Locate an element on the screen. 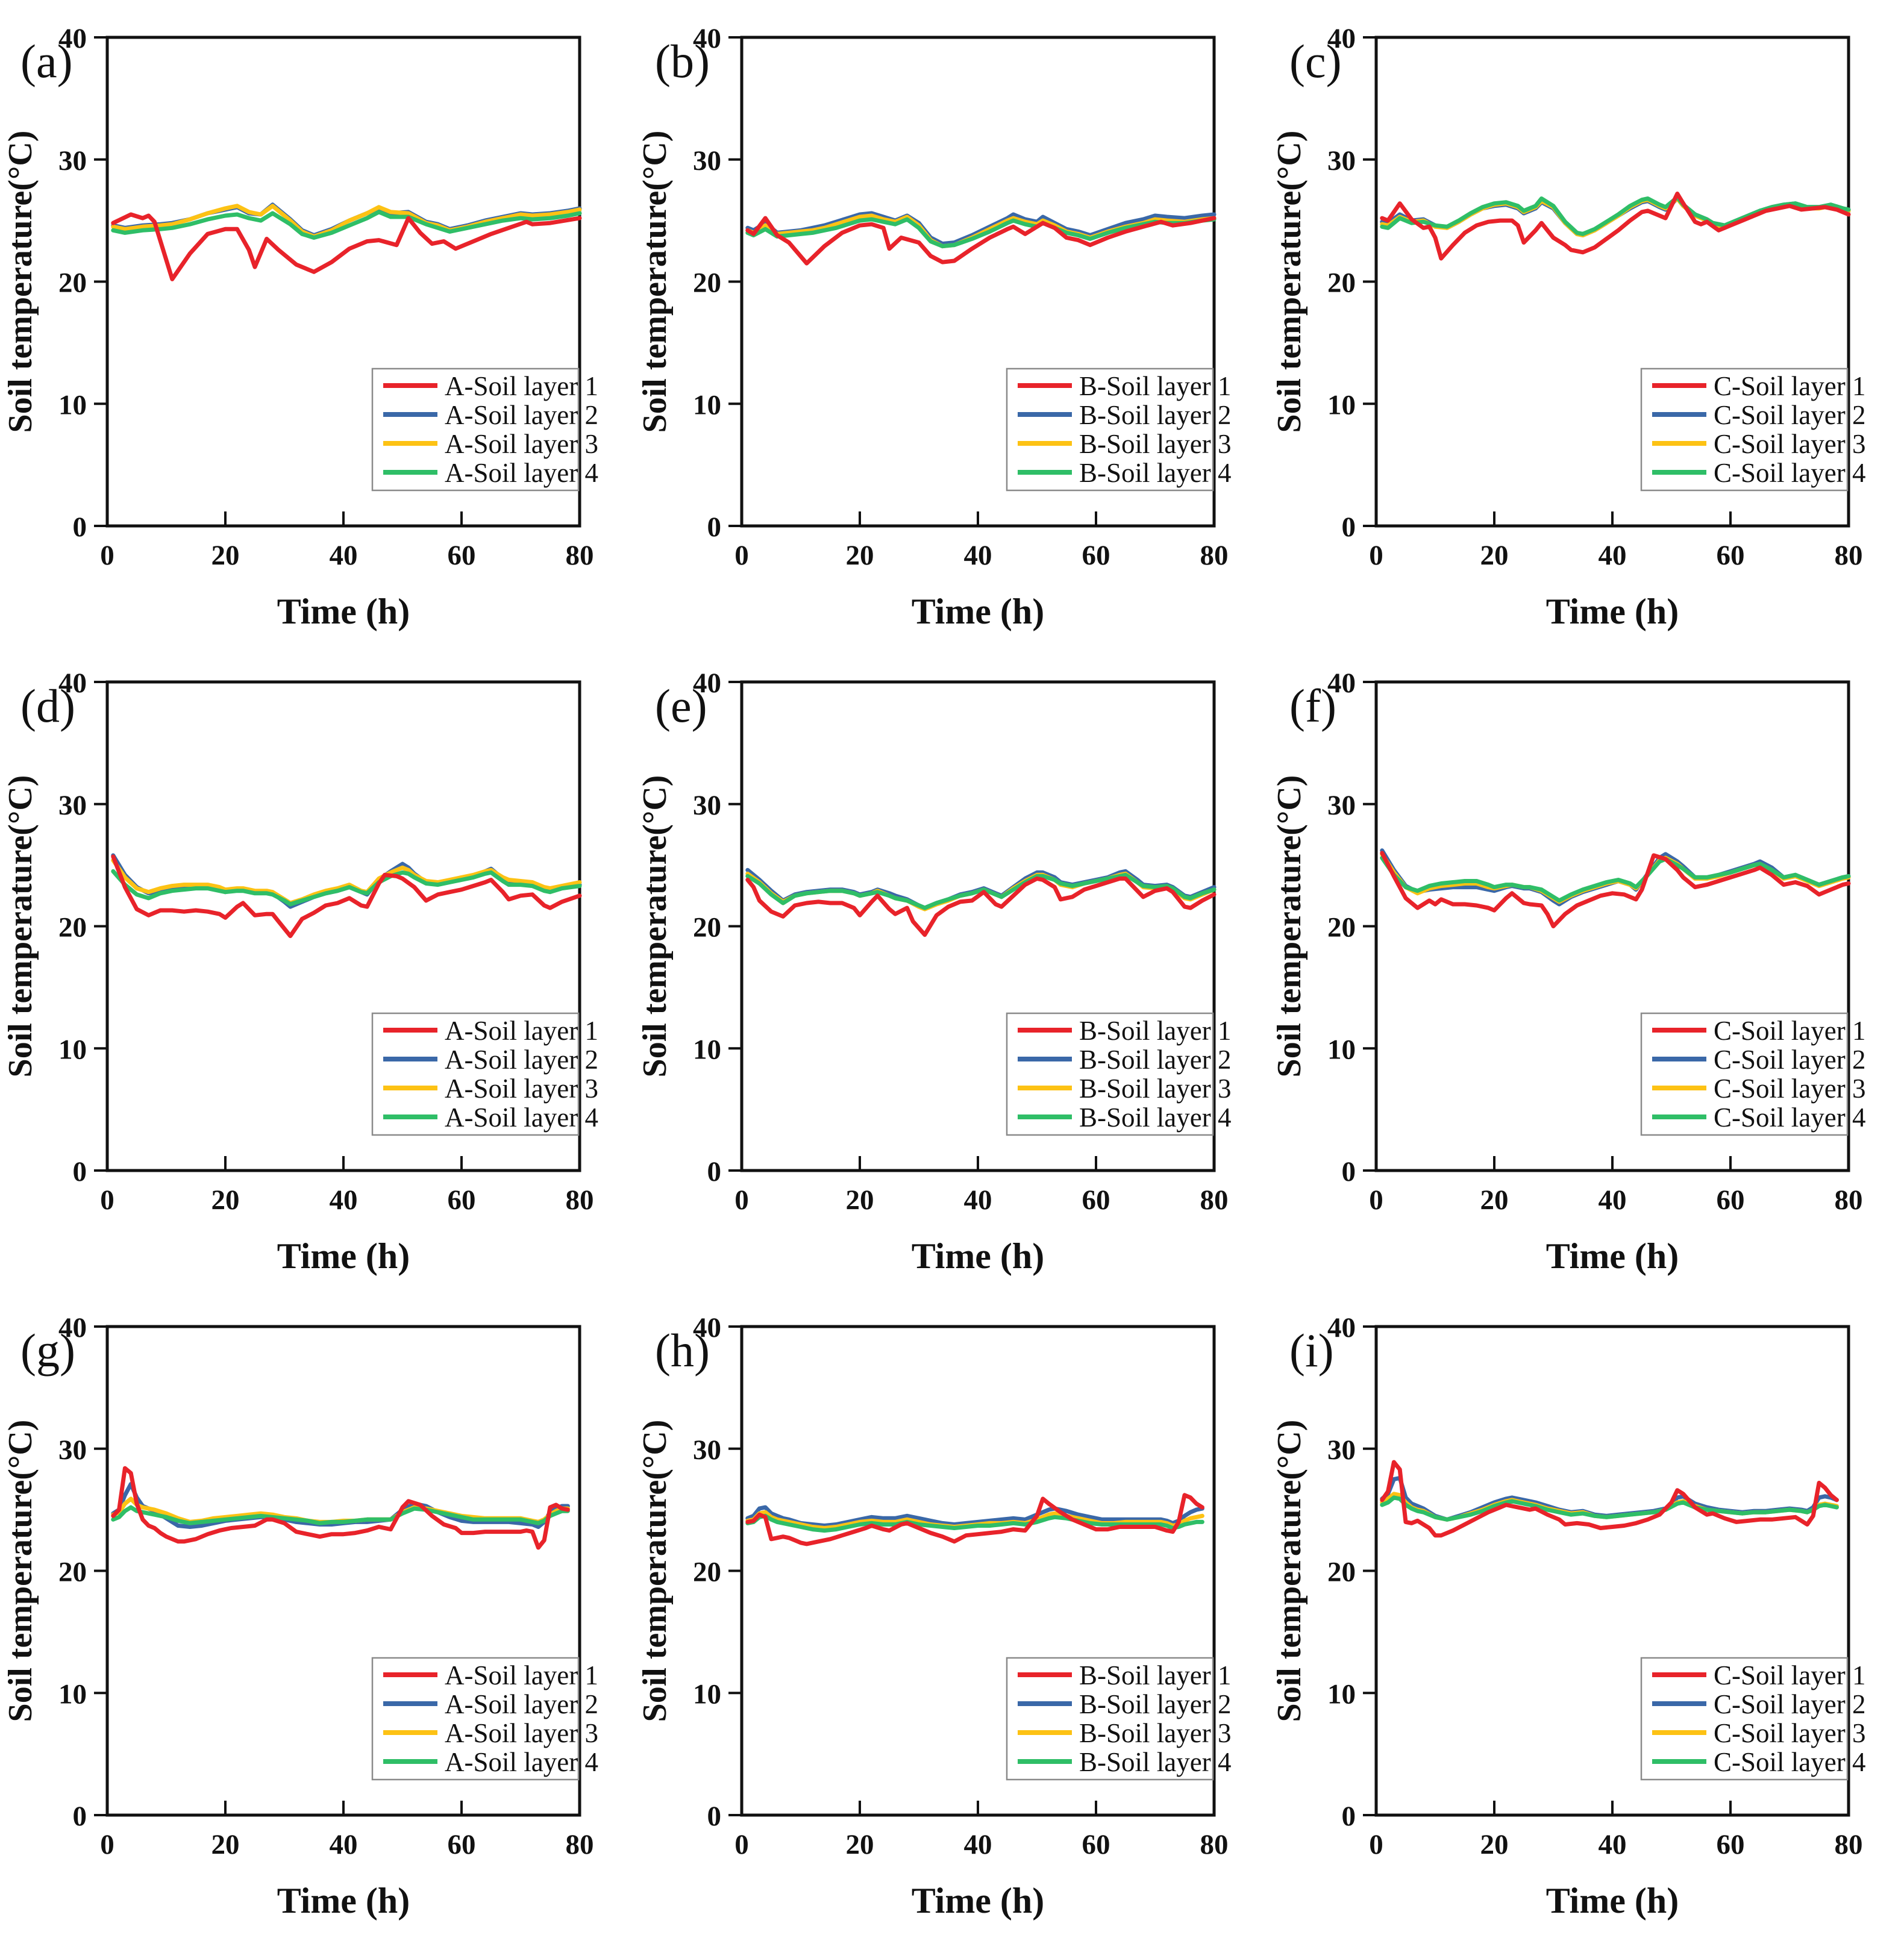  panel-tag-i: (i) is located at coordinates (1311, 1350).